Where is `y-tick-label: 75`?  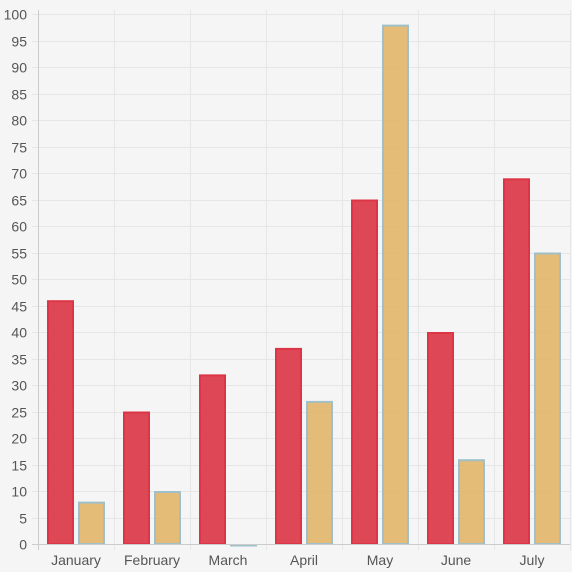
y-tick-label: 75 is located at coordinates (19, 148).